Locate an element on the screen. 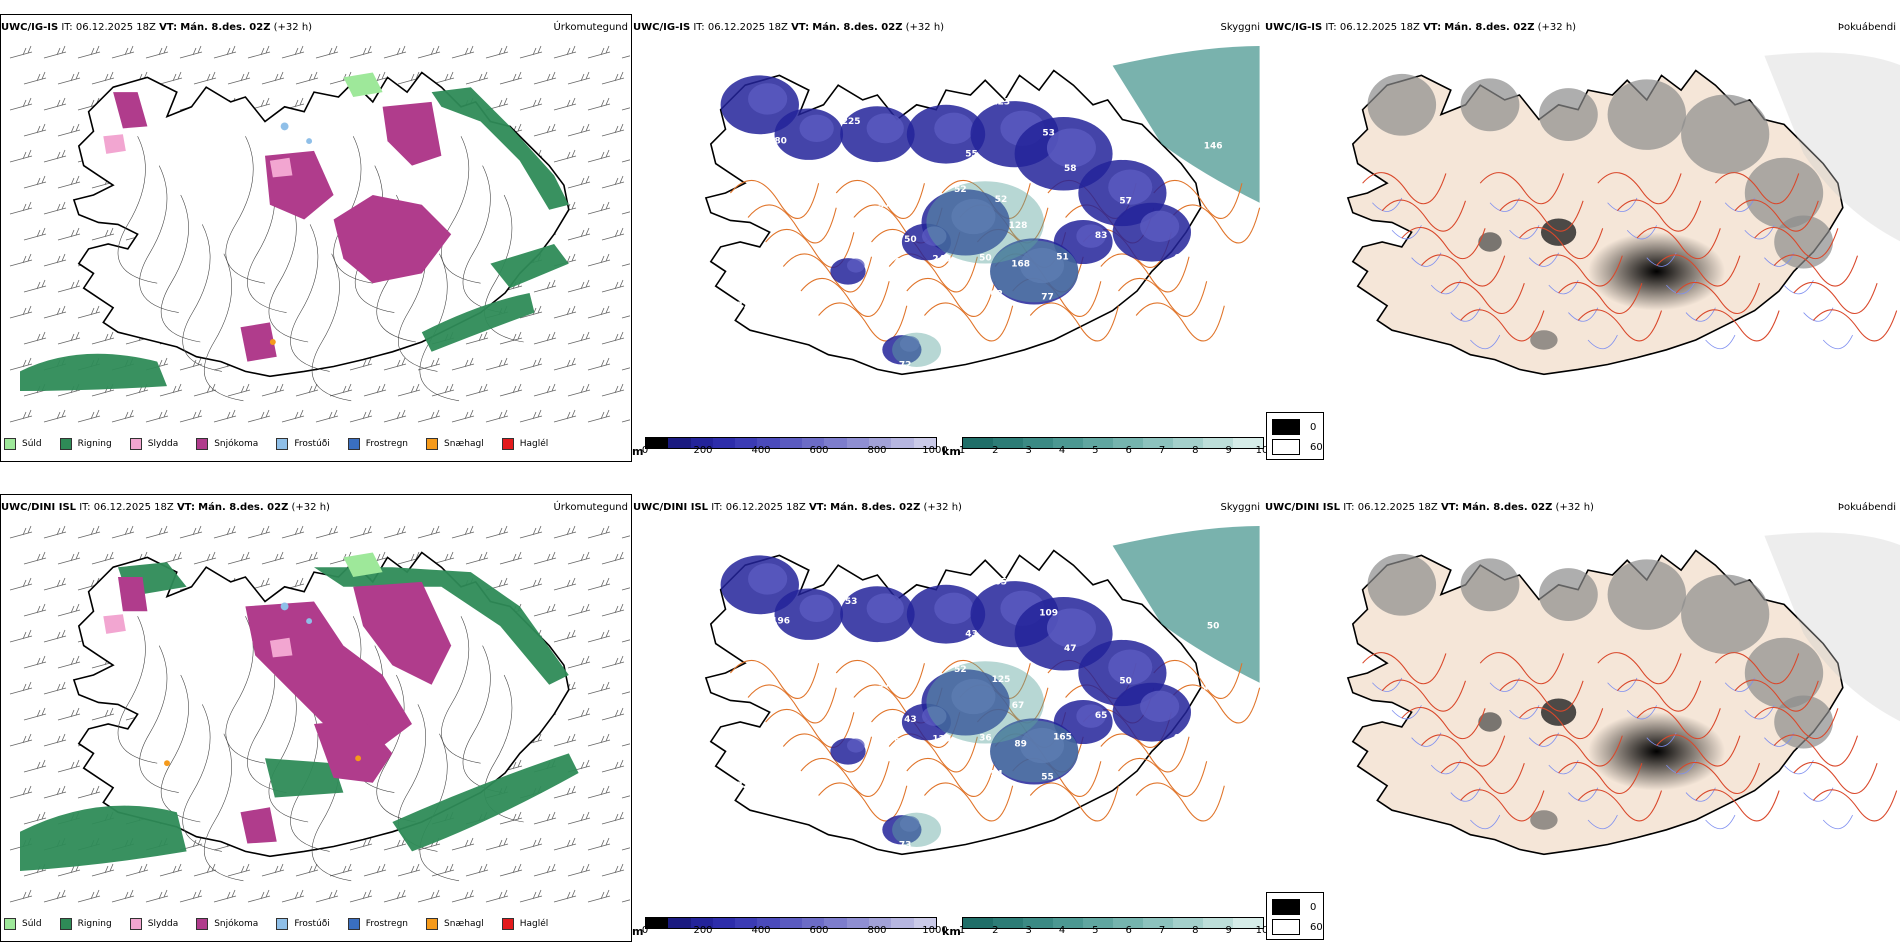 This screenshot has height=950, width=1900. colorbar-tick: 800 is located at coordinates (877, 450).